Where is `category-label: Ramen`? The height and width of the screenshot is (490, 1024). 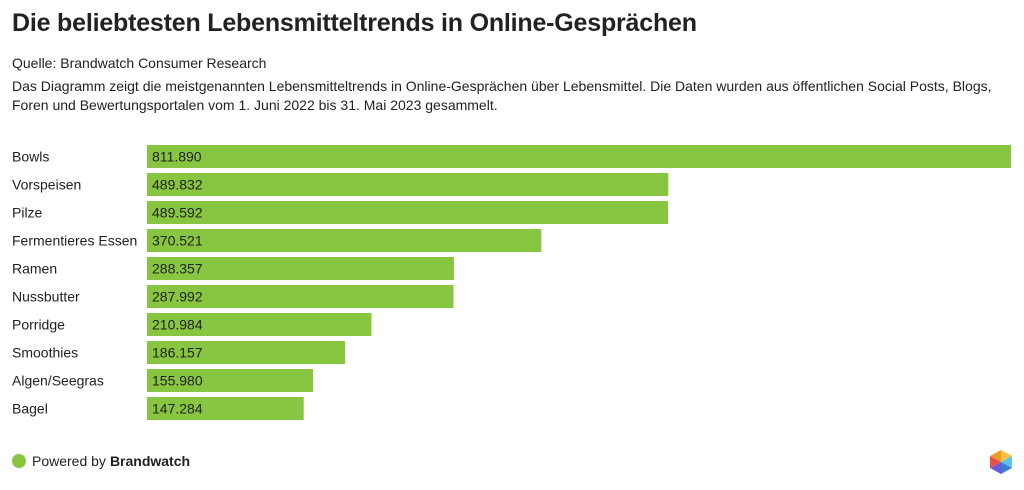 category-label: Ramen is located at coordinates (34, 269).